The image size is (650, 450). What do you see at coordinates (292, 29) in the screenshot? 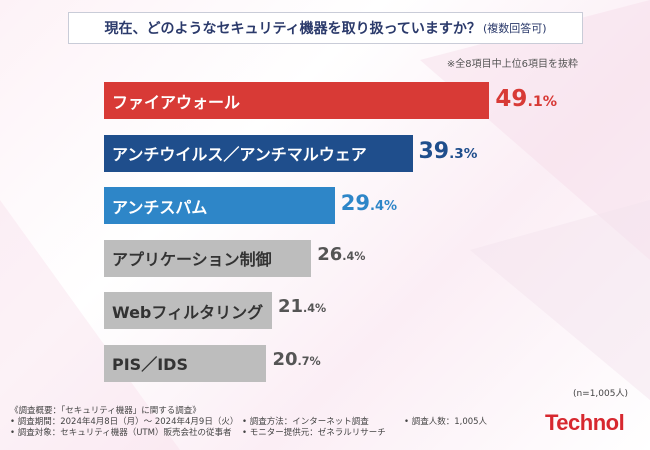
I see `chart-title-main: 現在、どのようなセキュリティ機器を取り扱っていますか？` at bounding box center [292, 29].